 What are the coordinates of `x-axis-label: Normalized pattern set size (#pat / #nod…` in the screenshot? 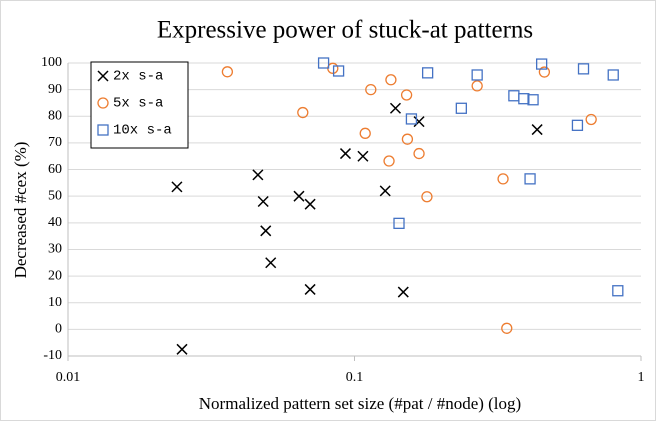 It's located at (360, 403).